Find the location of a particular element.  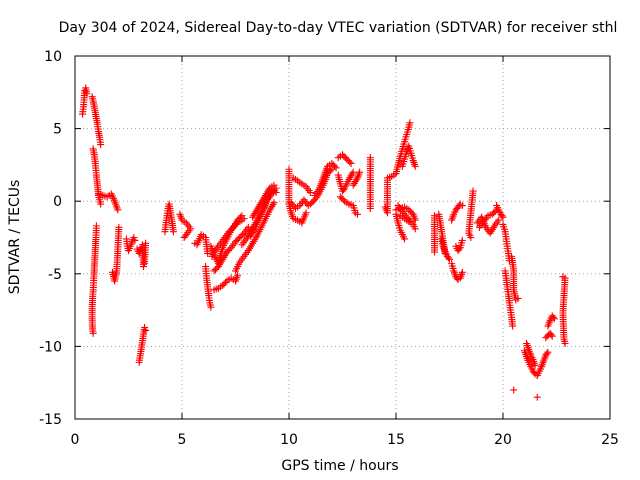

y-axis-label: SDTVAR / TECUs is located at coordinates (15, 237).